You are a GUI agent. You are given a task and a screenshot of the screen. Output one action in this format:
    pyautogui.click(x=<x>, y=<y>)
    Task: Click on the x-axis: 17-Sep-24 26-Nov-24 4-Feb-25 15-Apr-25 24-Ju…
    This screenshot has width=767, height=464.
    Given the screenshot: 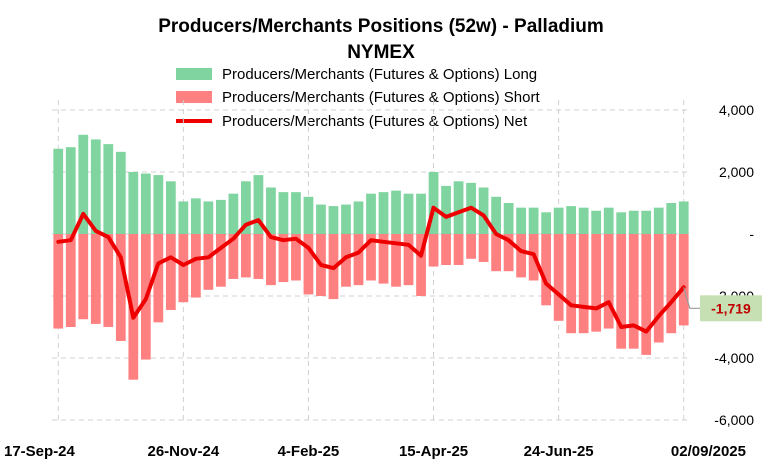 What is the action you would take?
    pyautogui.click(x=375, y=451)
    